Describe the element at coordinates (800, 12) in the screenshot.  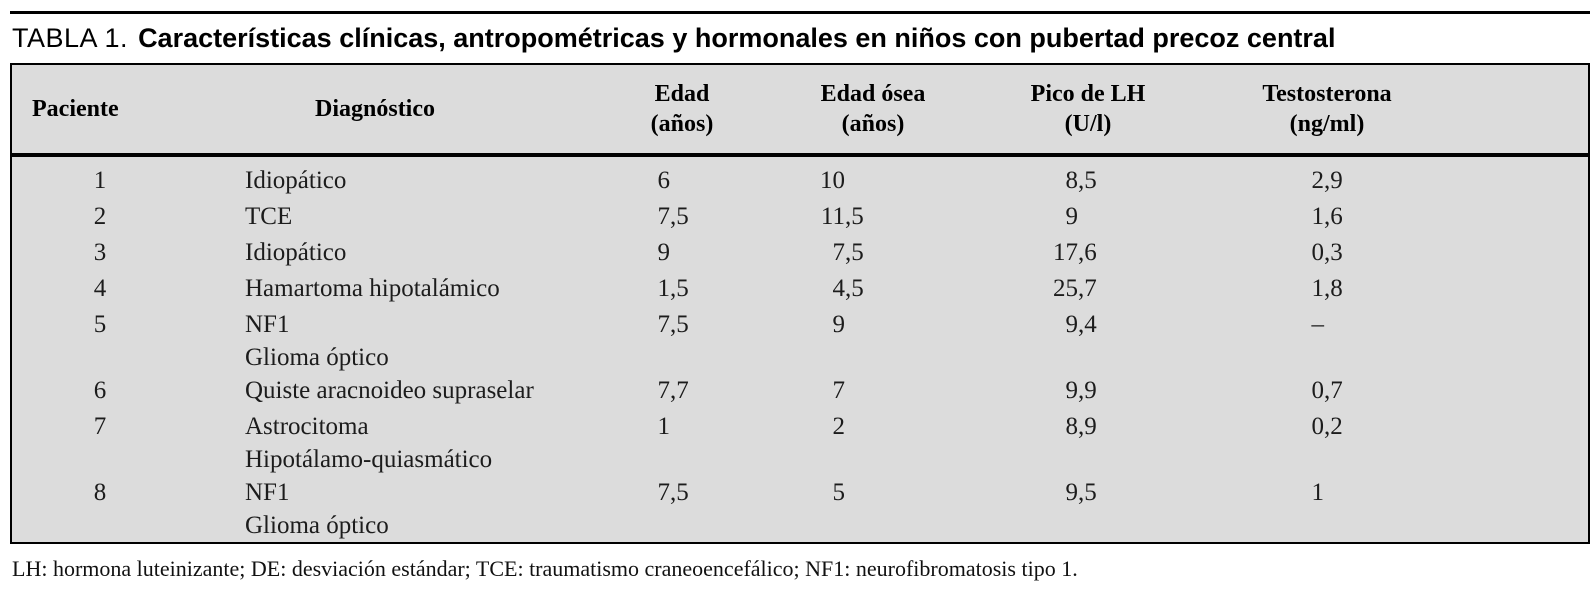
I see `top-rule` at that location.